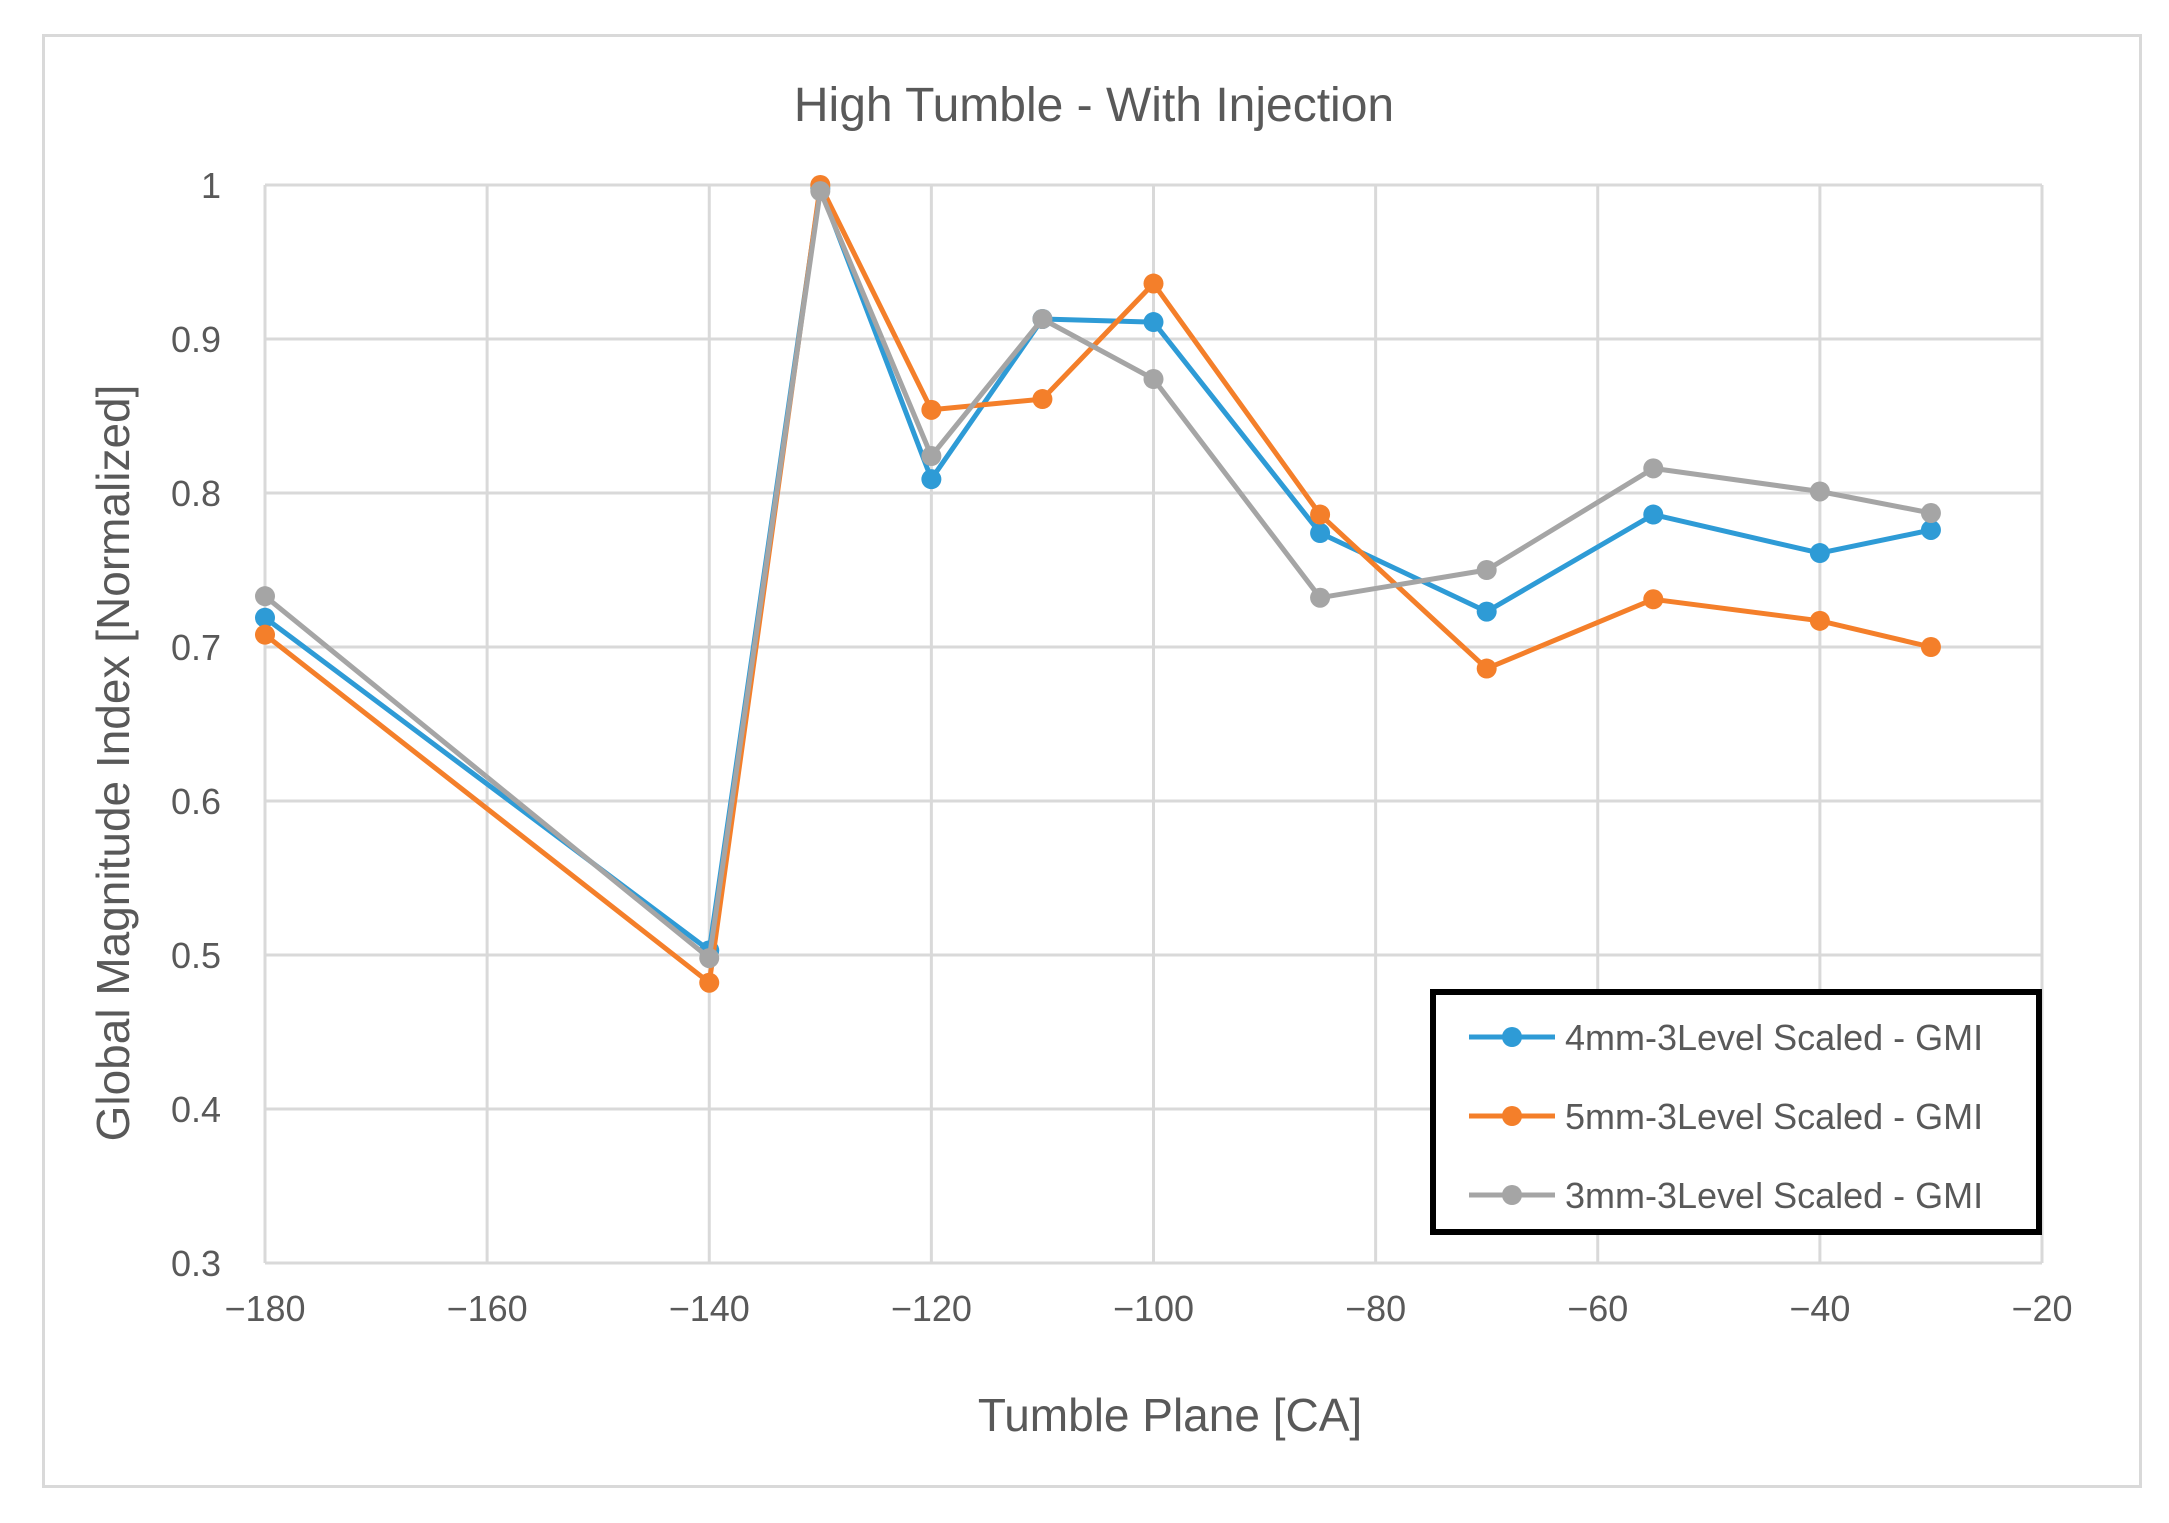 Image resolution: width=2169 pixels, height=1523 pixels. I want to click on legend-box, so click(1736, 1112).